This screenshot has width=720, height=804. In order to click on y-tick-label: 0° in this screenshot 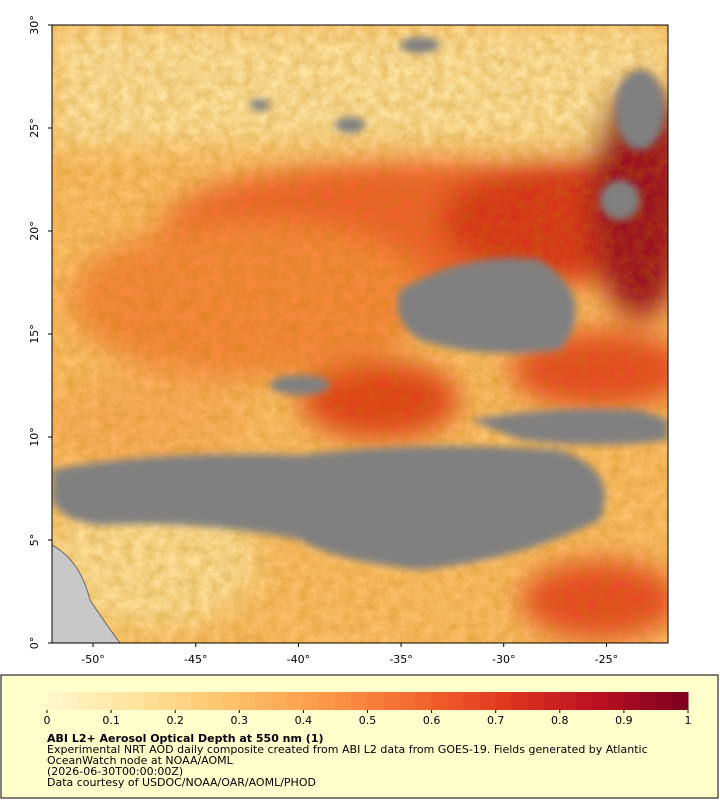, I will do `click(34, 643)`.